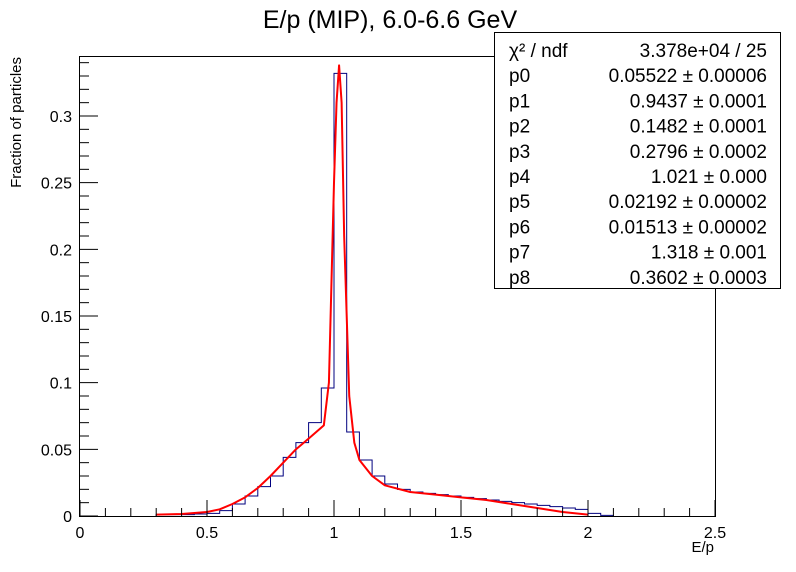  What do you see at coordinates (519, 127) in the screenshot?
I see `stats-param-name: p2` at bounding box center [519, 127].